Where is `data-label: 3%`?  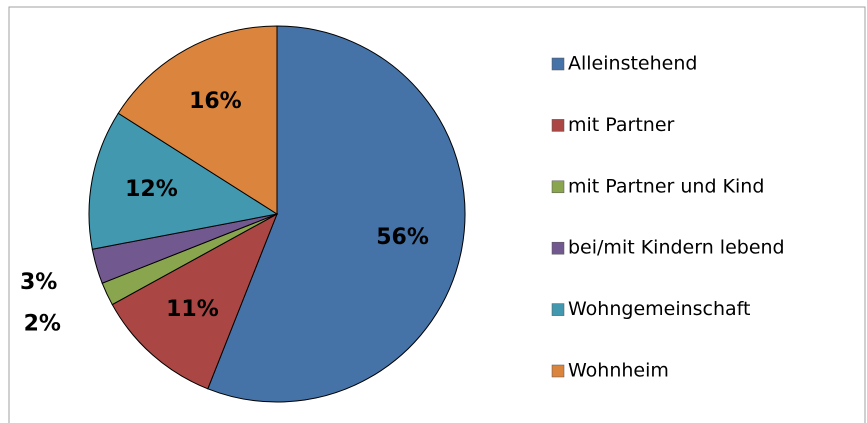
data-label: 3% is located at coordinates (38, 282).